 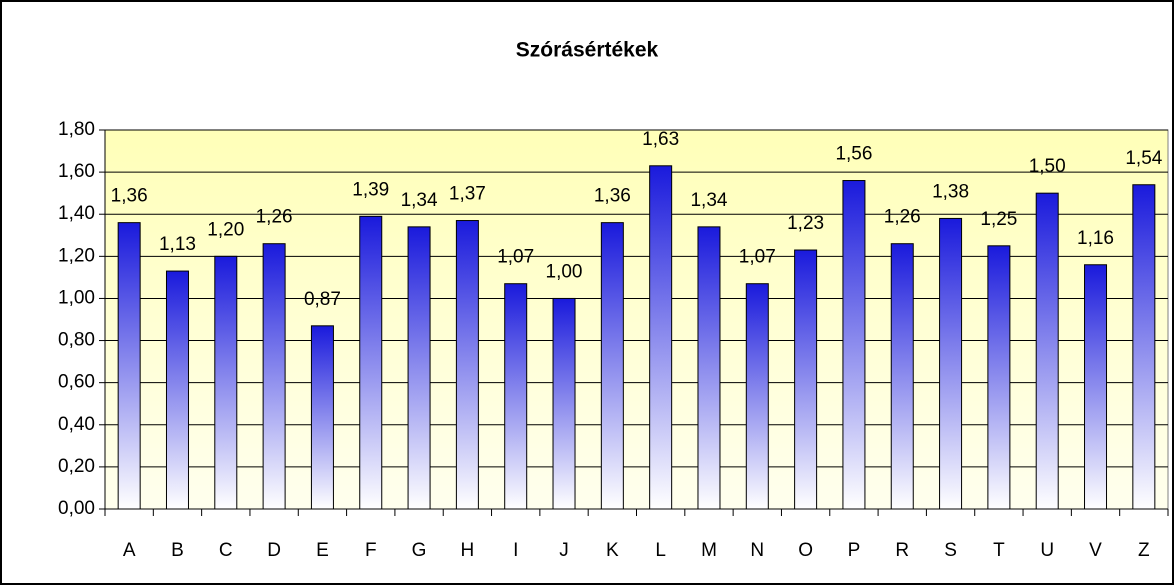 I want to click on x-tick-label: H, so click(x=468, y=550).